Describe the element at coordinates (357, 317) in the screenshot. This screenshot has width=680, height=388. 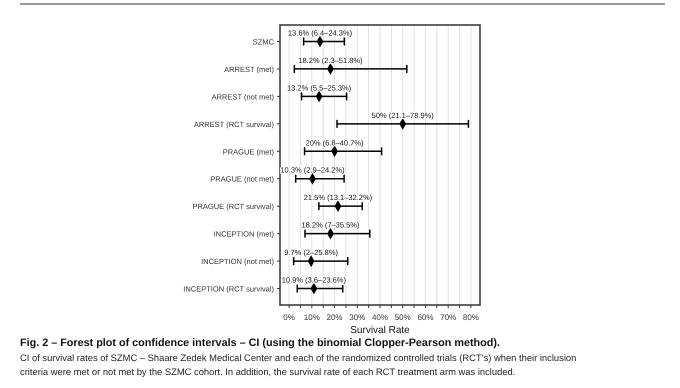
I see `x-tick-label: 30%` at that location.